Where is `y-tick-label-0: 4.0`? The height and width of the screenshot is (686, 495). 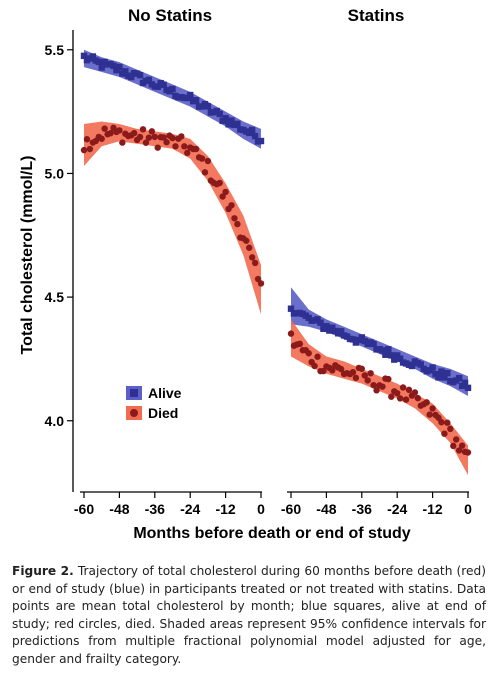
y-tick-label-0: 4.0 is located at coordinates (55, 421).